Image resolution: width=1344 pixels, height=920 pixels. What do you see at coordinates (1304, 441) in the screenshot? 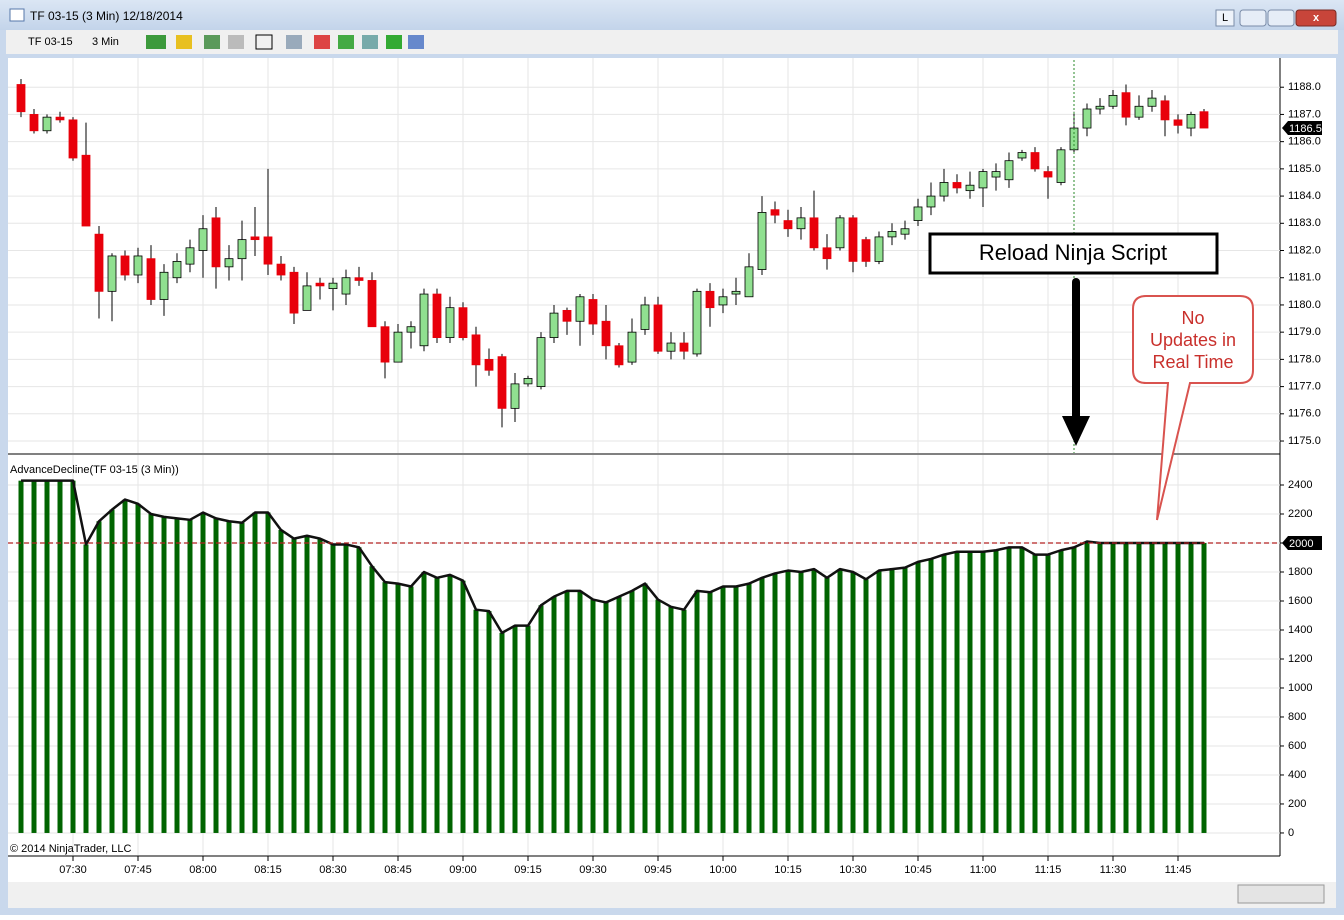
I see `y-tick-label: 1175.0` at bounding box center [1304, 441].